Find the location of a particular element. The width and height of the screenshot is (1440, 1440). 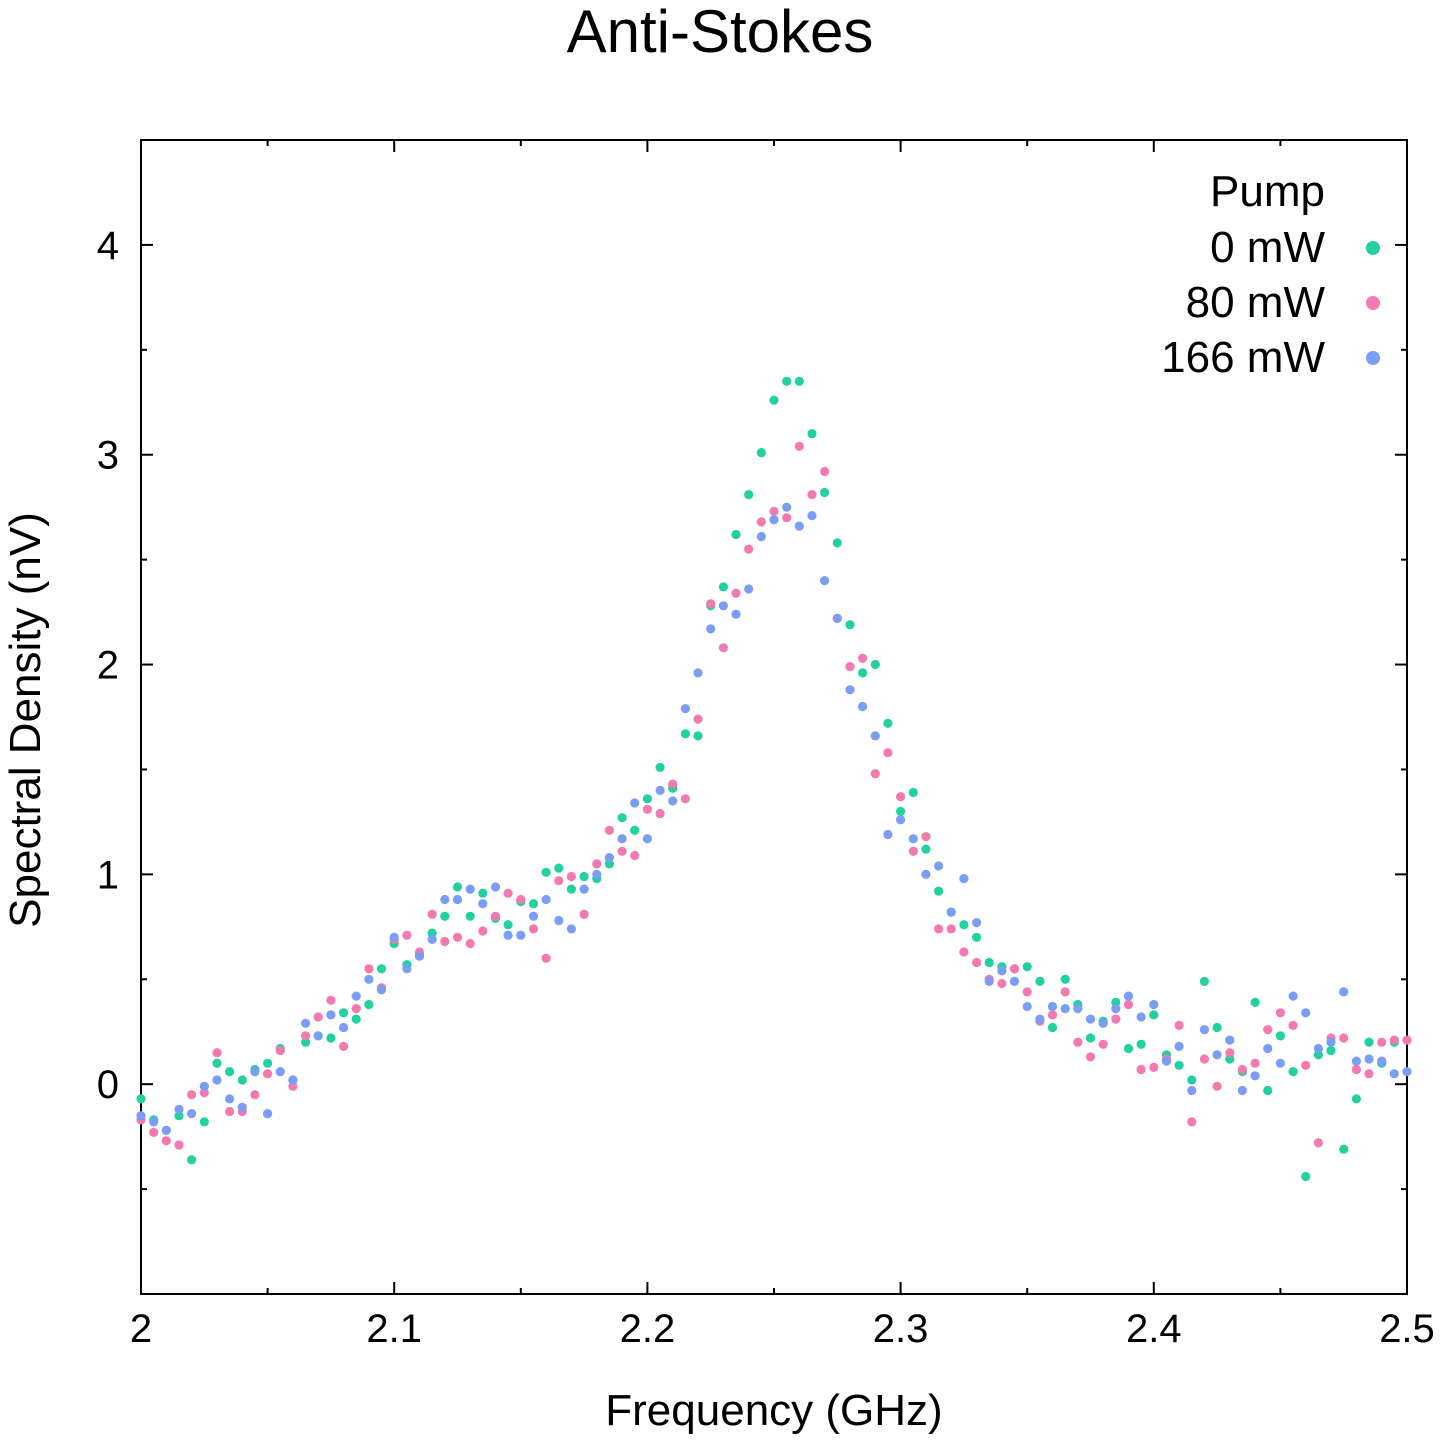

x-tick-label: 2 is located at coordinates (141, 1329).